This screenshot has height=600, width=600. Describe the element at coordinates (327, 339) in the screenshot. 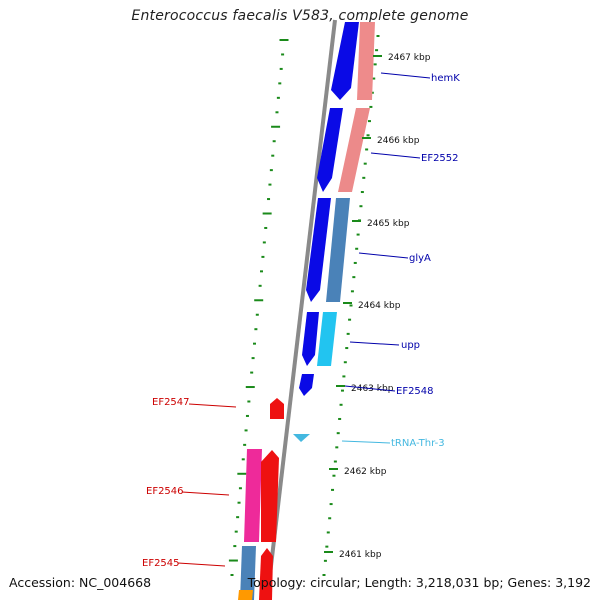

I see `gene-upp-forward` at that location.